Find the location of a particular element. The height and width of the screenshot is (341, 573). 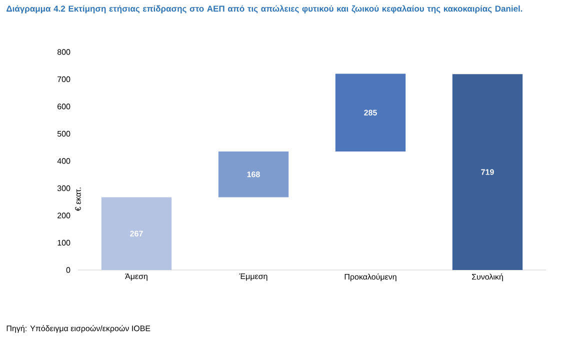

y-axis-title: € εκατ. is located at coordinates (78, 200).